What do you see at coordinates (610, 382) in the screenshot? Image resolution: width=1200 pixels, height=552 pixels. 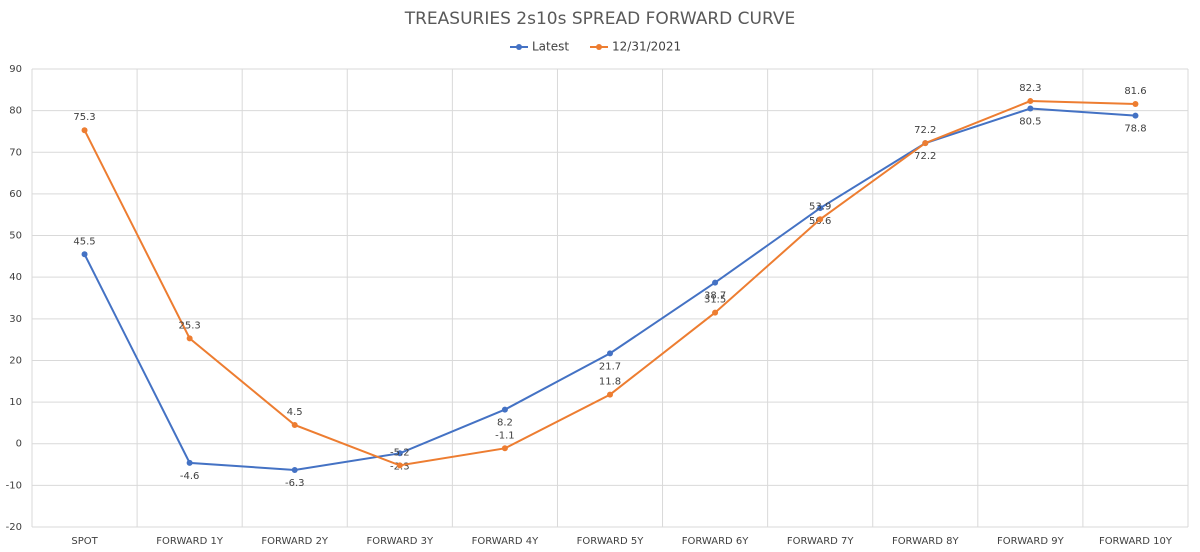 I see `data-label: 11.8` at bounding box center [610, 382].